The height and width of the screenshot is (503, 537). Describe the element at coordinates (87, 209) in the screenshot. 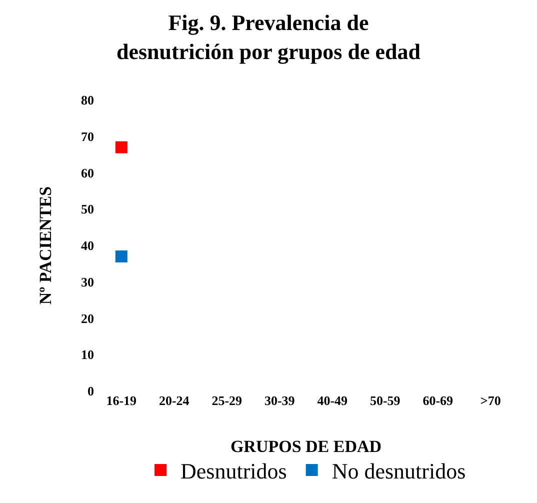

I see `y-tick-label: 50` at that location.